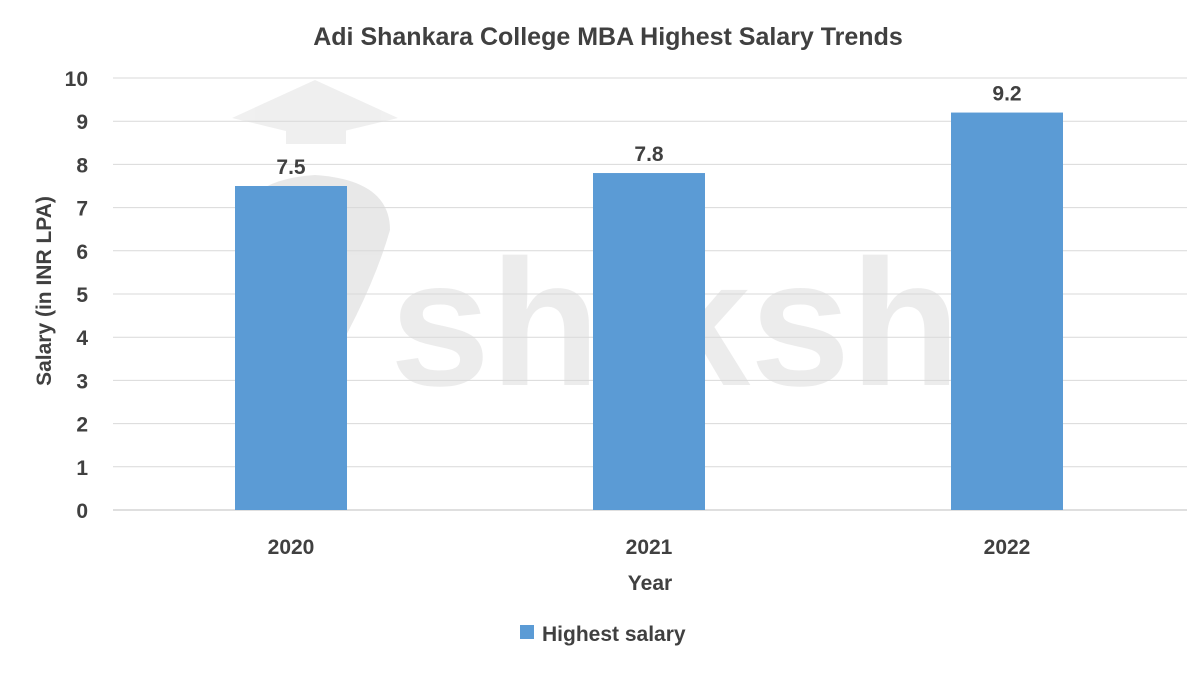  I want to click on y-tick-label: 9, so click(82, 122).